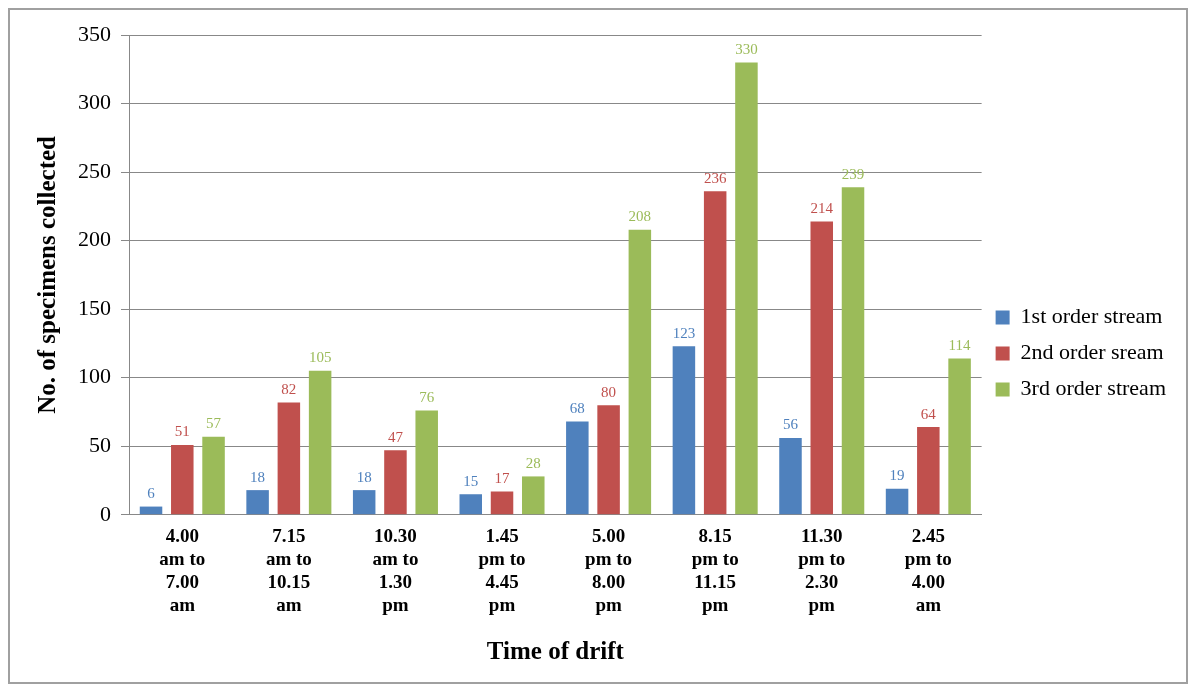 This screenshot has width=1199, height=695. What do you see at coordinates (320, 357) in the screenshot?
I see `data-label: 105` at bounding box center [320, 357].